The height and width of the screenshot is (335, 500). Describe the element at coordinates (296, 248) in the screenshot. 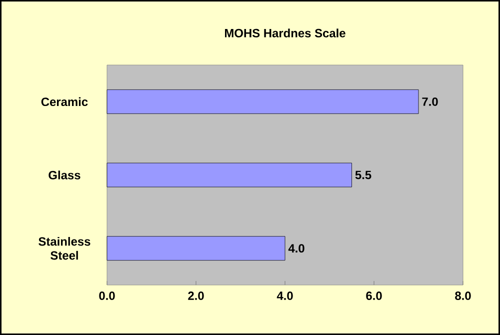

I see `data-label: 4.0` at that location.